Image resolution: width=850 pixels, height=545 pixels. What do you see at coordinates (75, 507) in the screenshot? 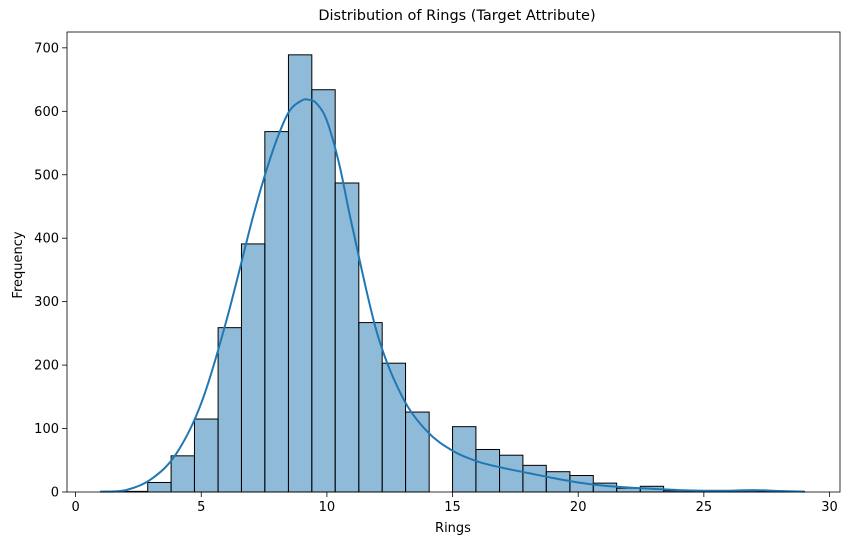
I see `x-tick-label: 0` at bounding box center [75, 507].